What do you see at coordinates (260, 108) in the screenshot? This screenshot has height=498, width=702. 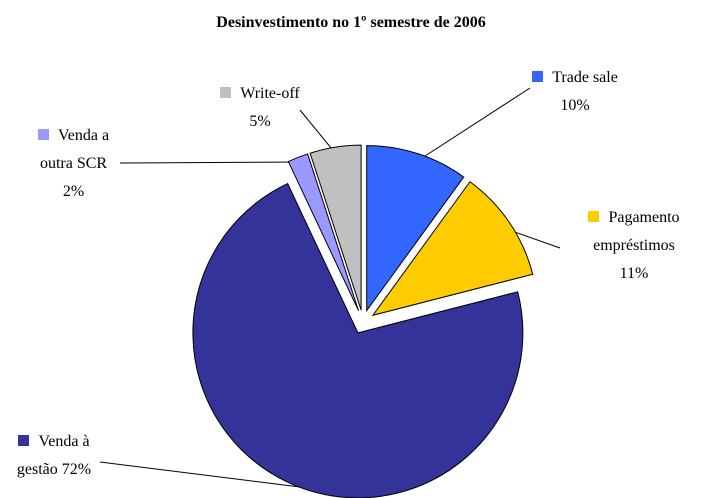 I see `slice-label: Write-off 5%` at bounding box center [260, 108].